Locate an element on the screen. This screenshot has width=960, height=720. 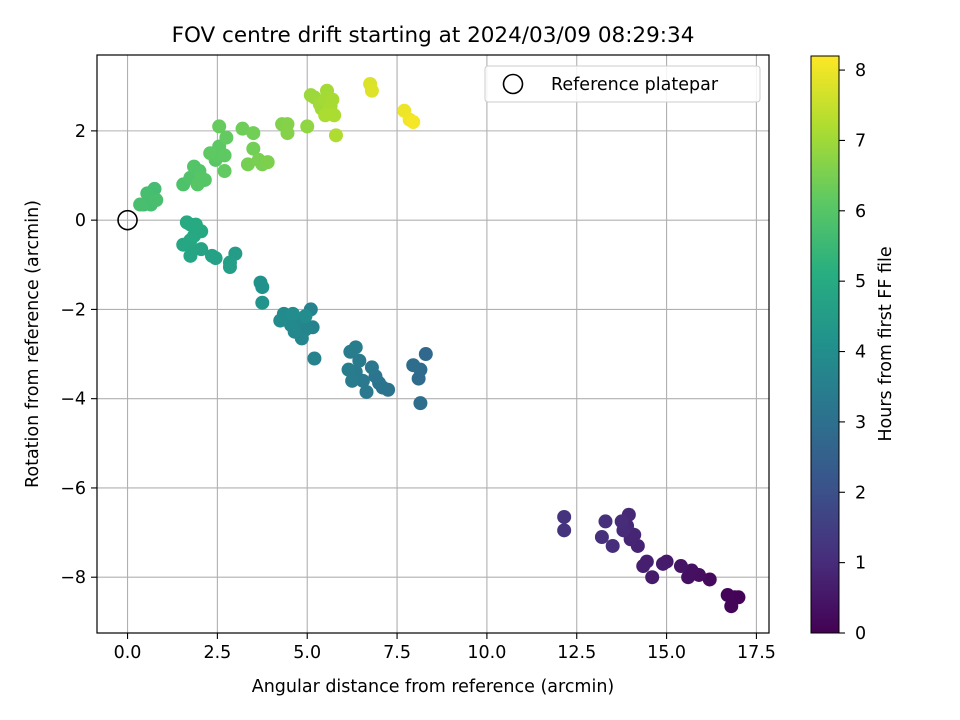
x-tick-label: 0.0 is located at coordinates (128, 653).